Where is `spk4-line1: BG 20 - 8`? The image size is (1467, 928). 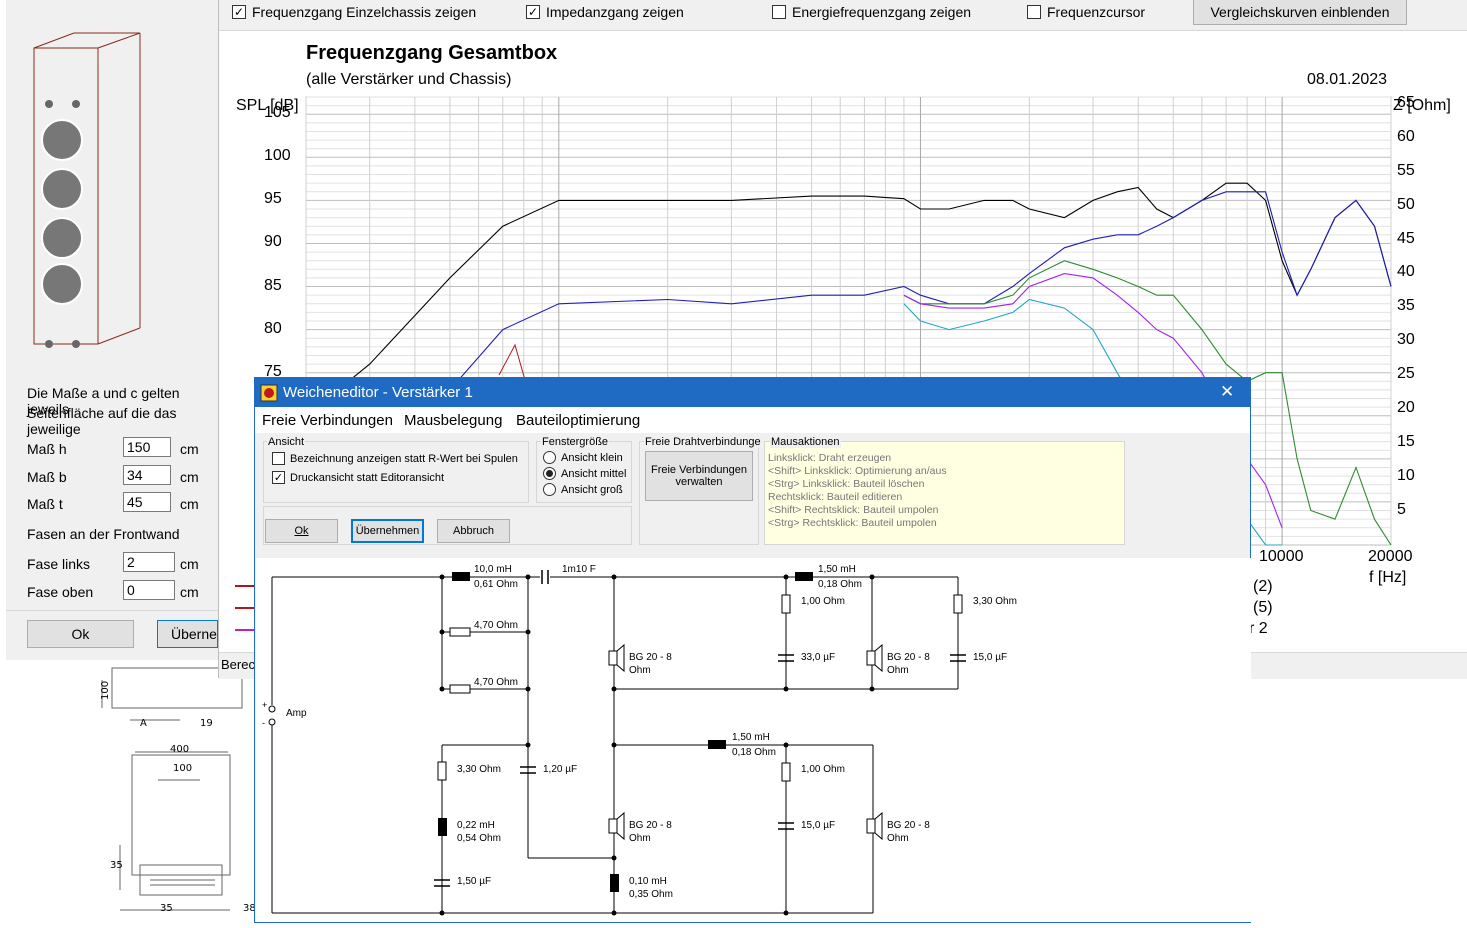 spk4-line1: BG 20 - 8 is located at coordinates (908, 825).